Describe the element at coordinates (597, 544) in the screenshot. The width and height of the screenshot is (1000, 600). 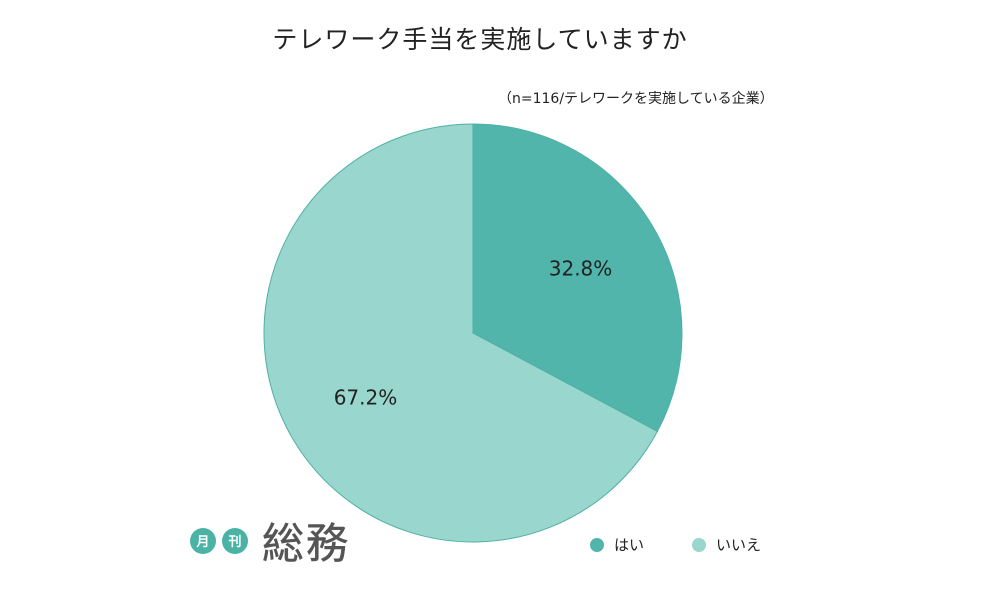
I see `legend-swatch-yes` at that location.